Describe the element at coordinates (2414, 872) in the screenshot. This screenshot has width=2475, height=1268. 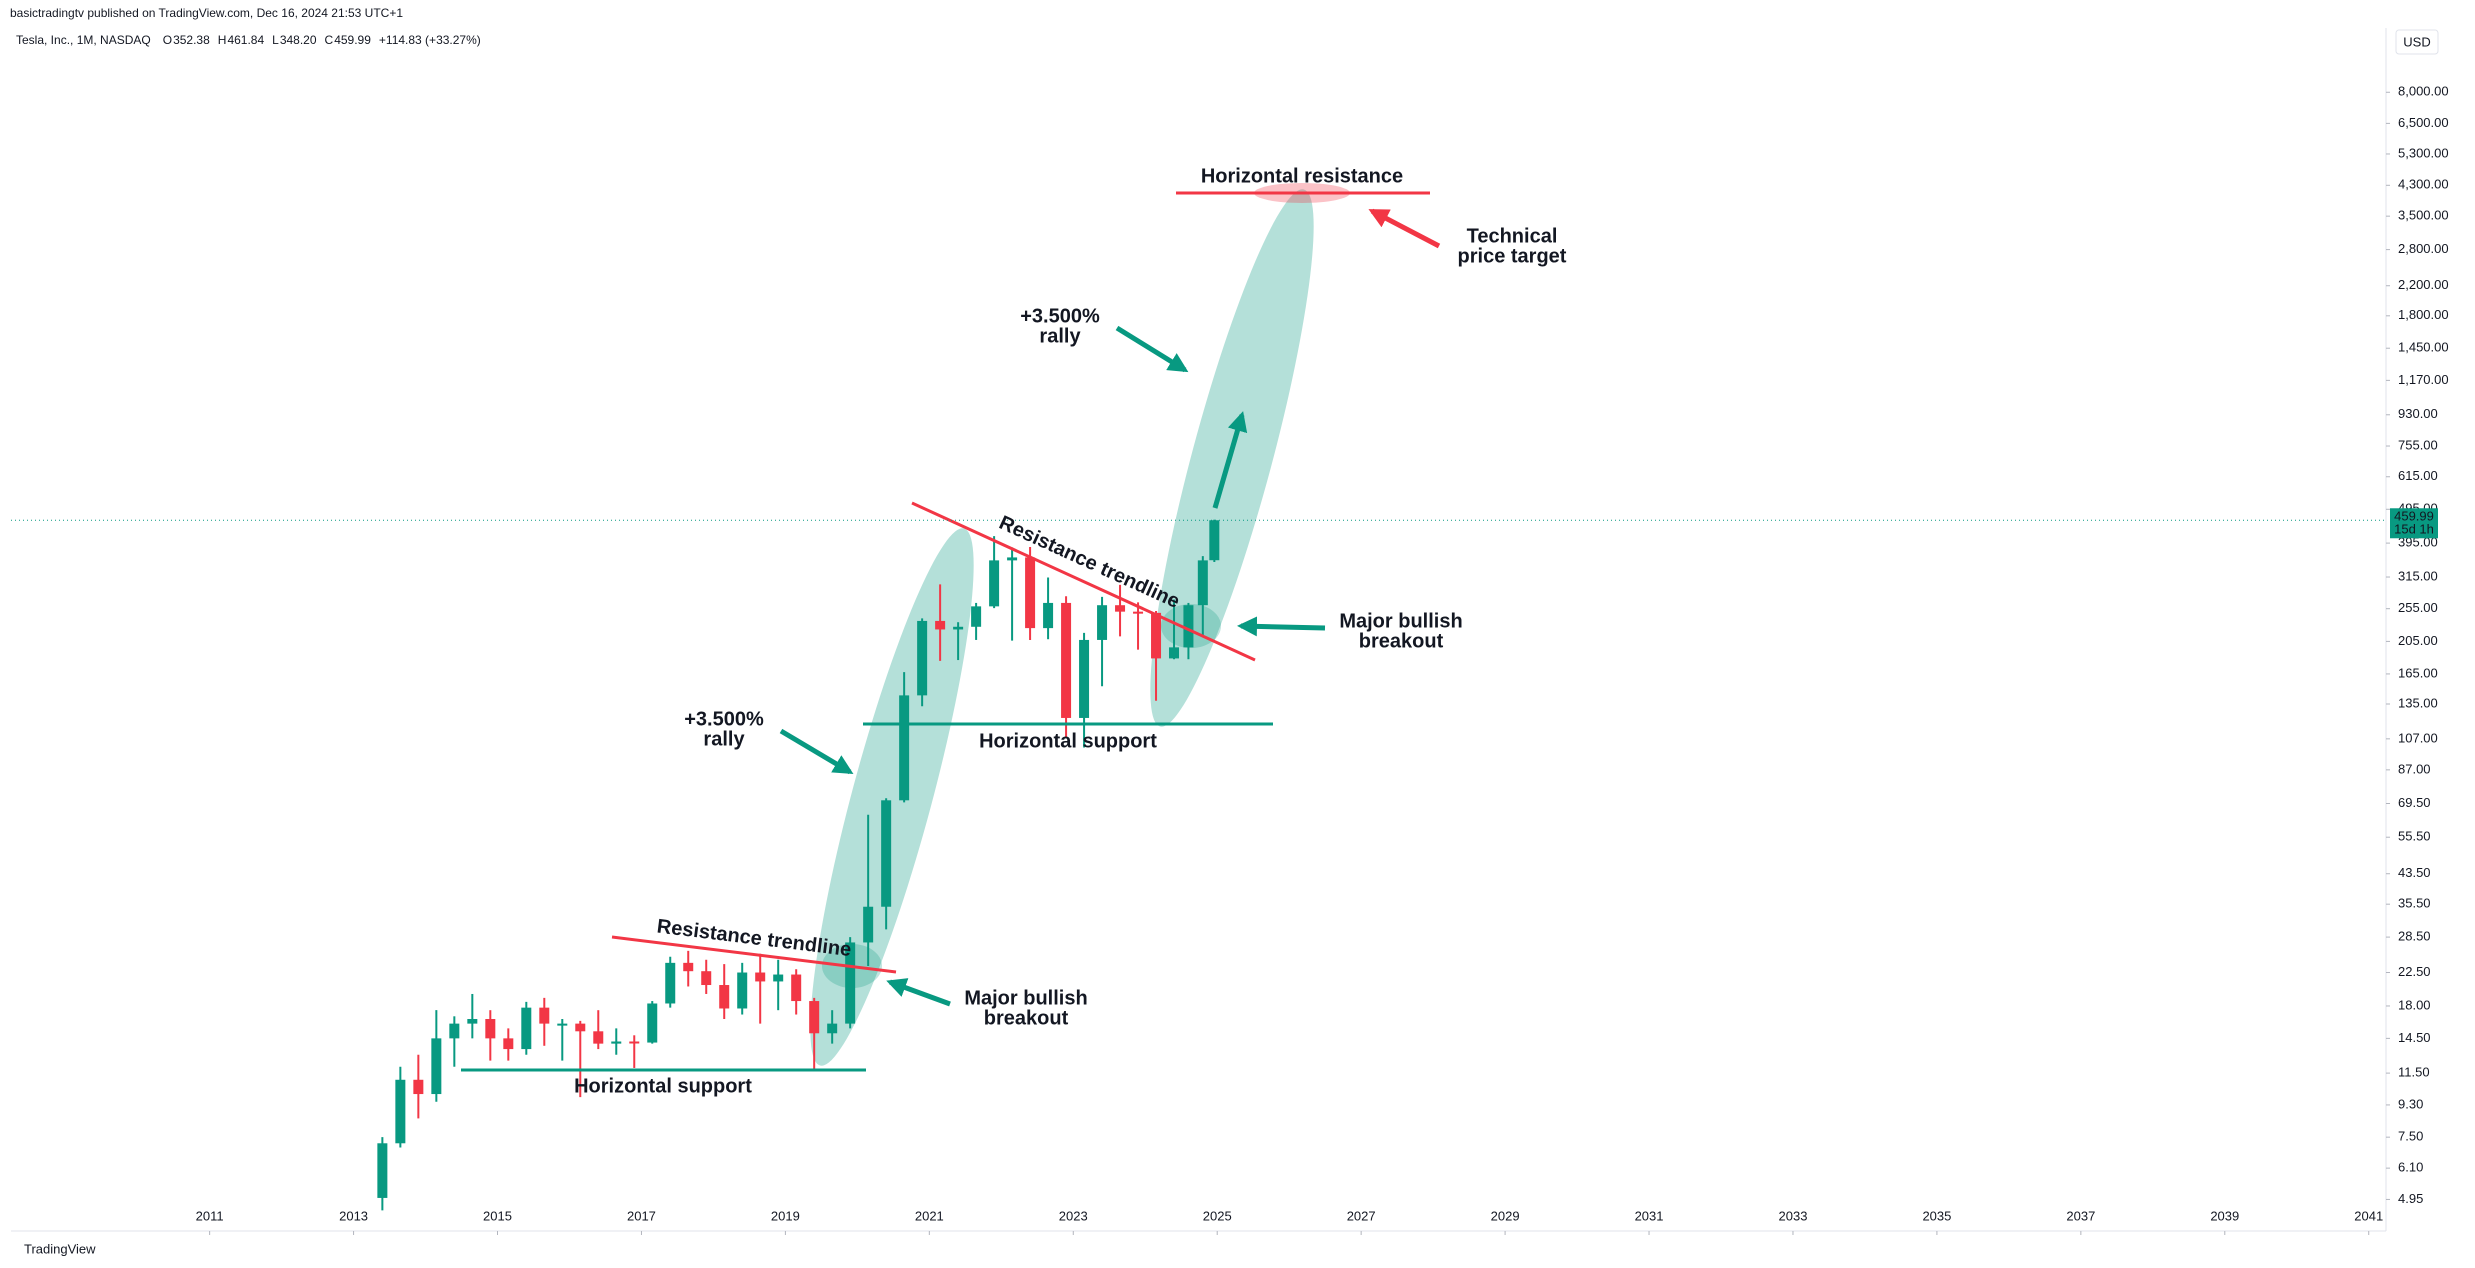
I see `y-tick-label: 43.50` at that location.